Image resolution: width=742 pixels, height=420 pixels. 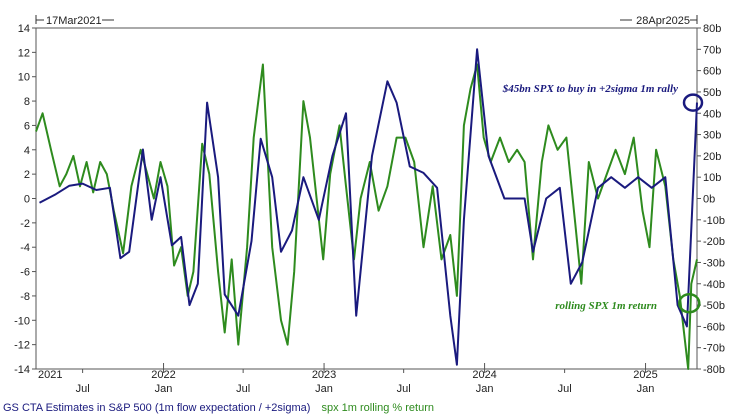 What do you see at coordinates (377, 408) in the screenshot?
I see `legend-green: spx 1m rolling % return` at bounding box center [377, 408].